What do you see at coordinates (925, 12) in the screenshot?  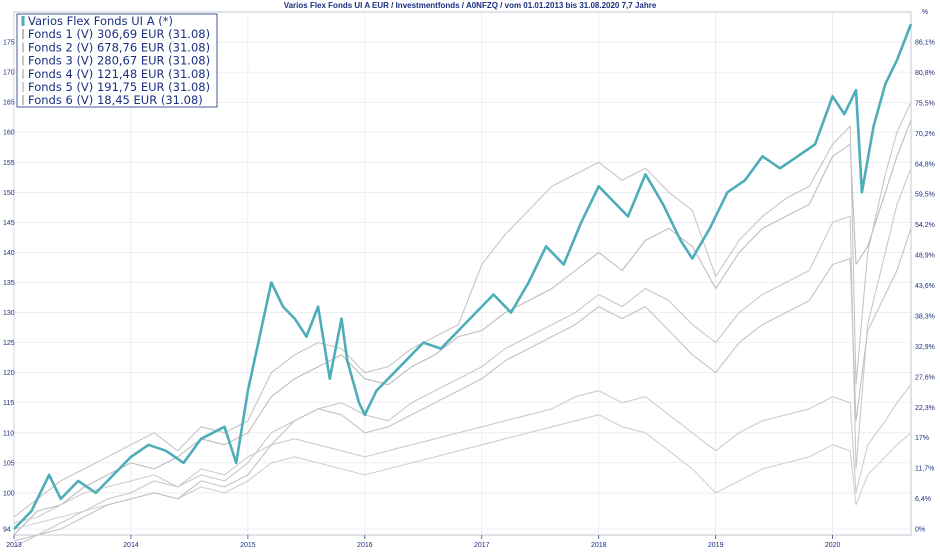 I see `y-right-unit-label: %` at bounding box center [925, 12].